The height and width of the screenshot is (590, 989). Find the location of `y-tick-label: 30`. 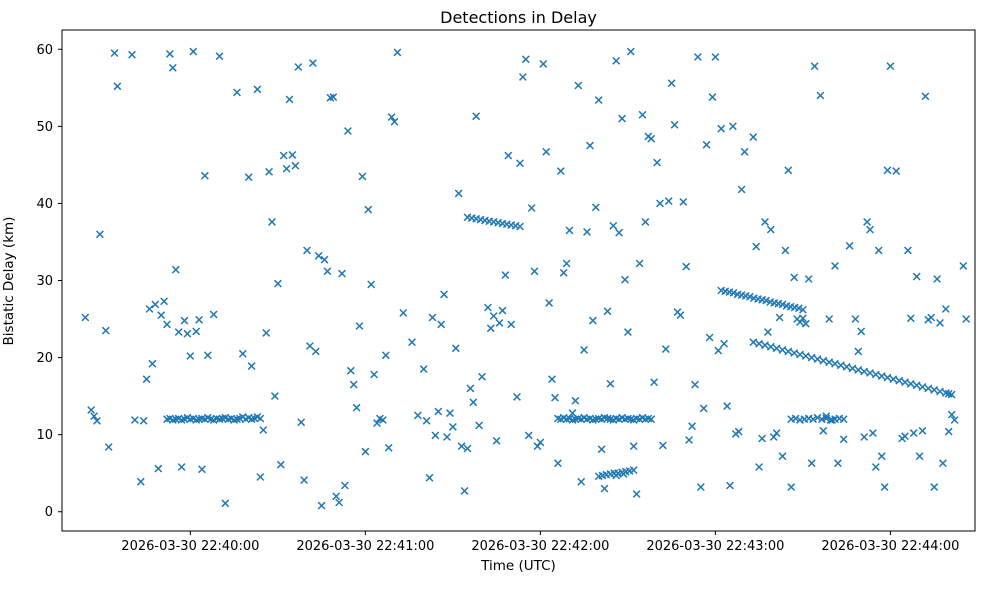

y-tick-label: 30 is located at coordinates (44, 281).